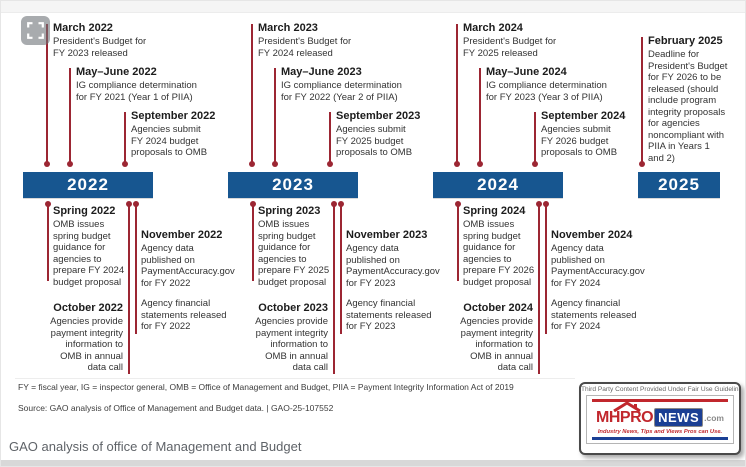 The width and height of the screenshot is (746, 467). Describe the element at coordinates (387, 235) in the screenshot. I see `event-title: November 2023` at that location.